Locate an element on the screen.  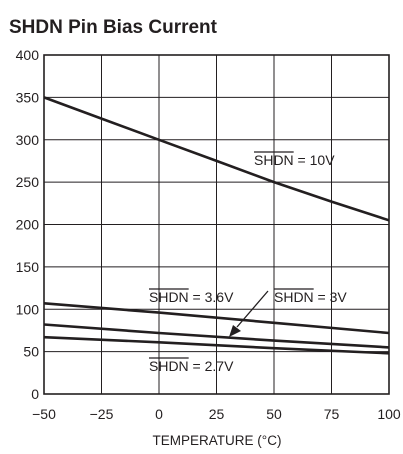
x-tick-label: 25 is located at coordinates (217, 414).